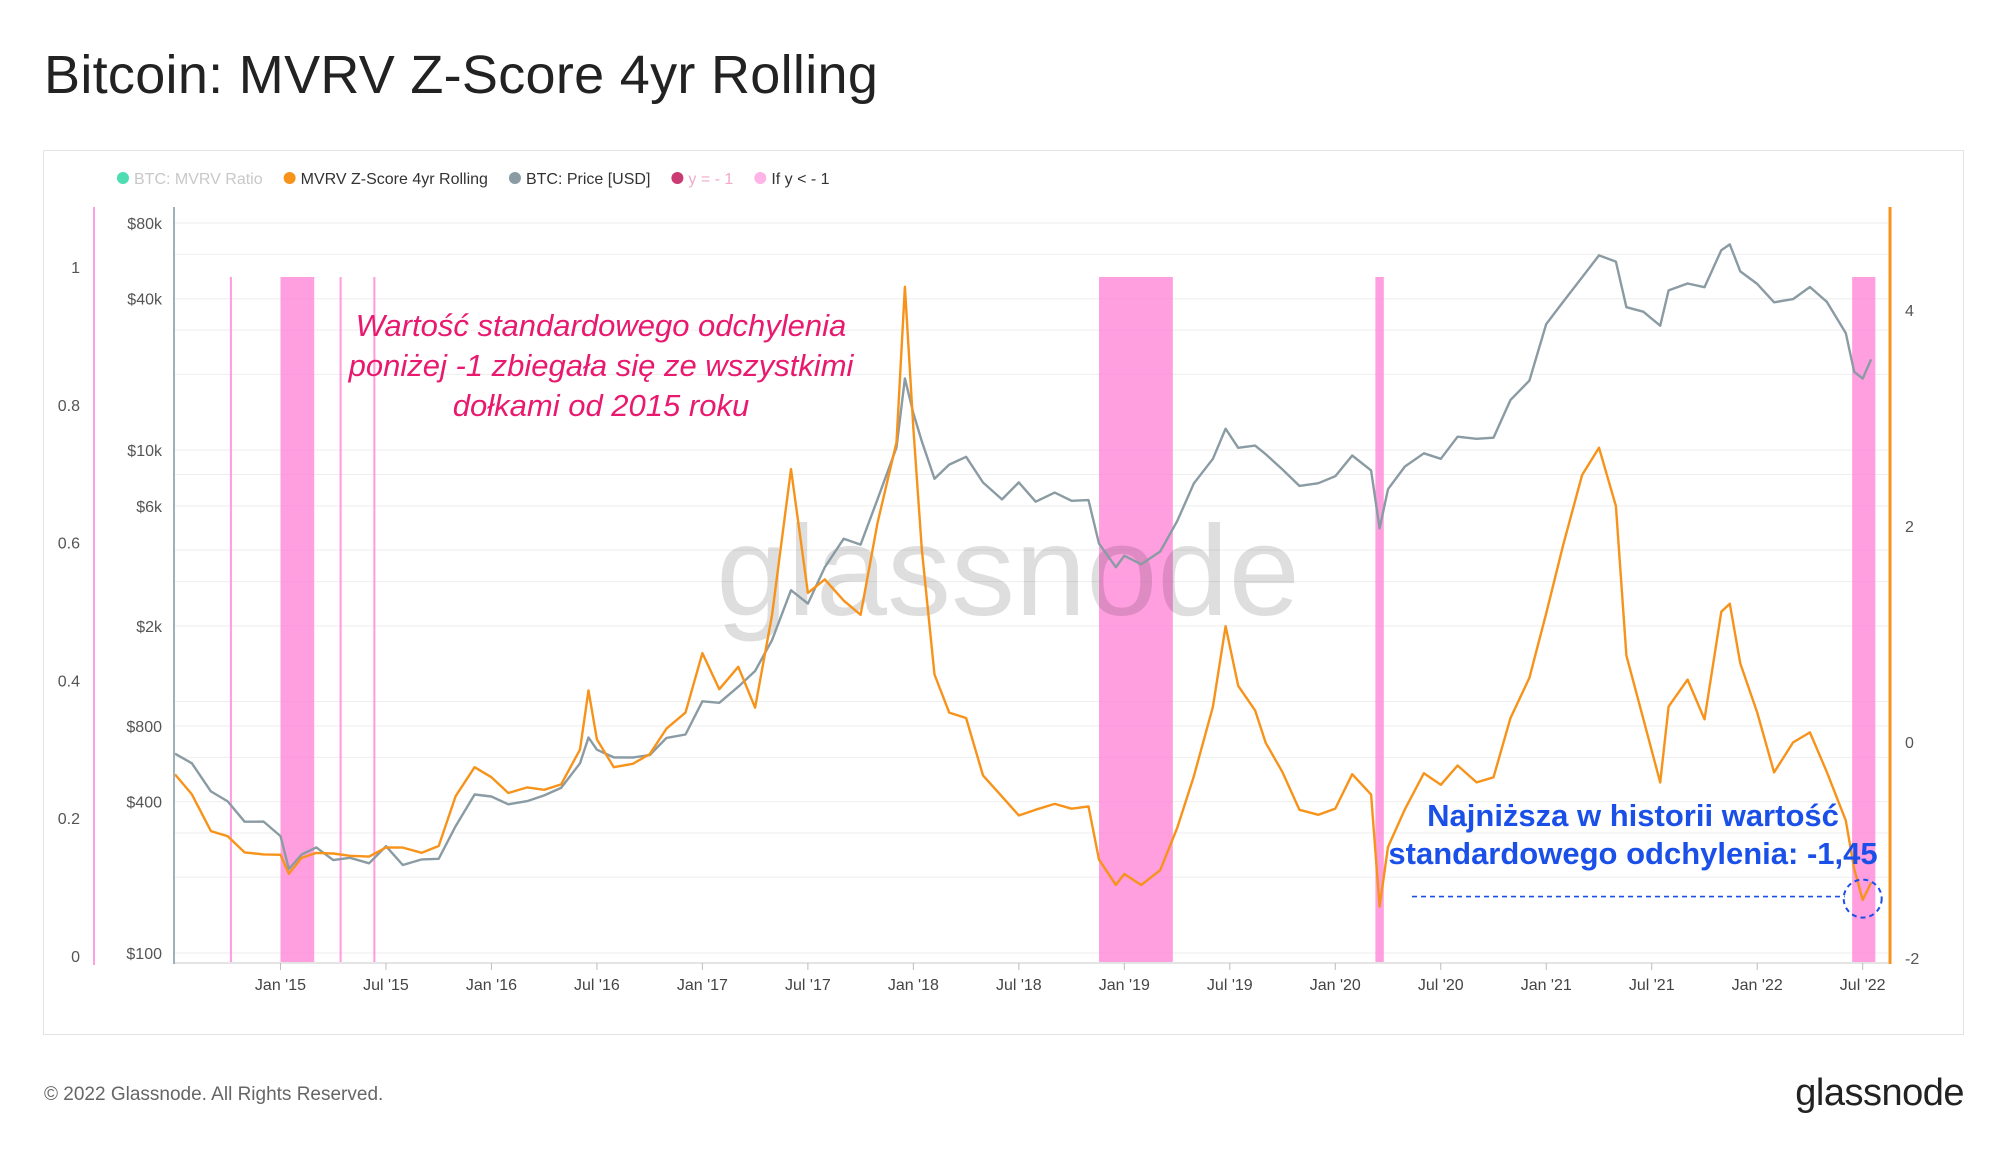  What do you see at coordinates (149, 507) in the screenshot?
I see `price-axis-tick-label: $6k` at bounding box center [149, 507].